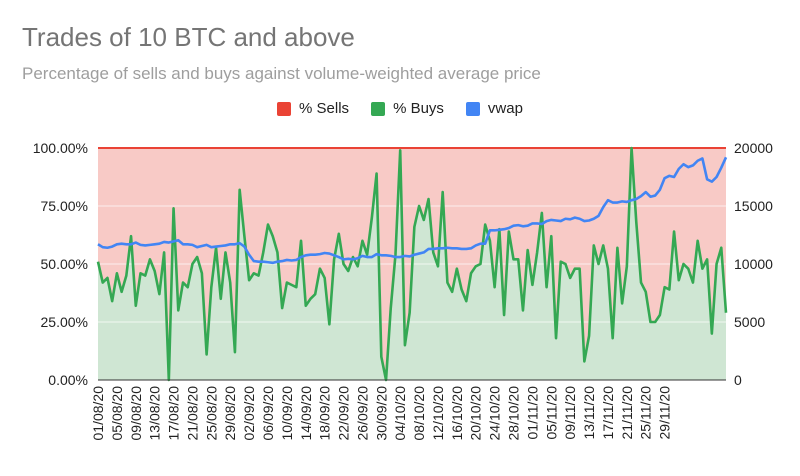 The width and height of the screenshot is (800, 476). I want to click on x-tick-label: 12/10/20, so click(438, 413).